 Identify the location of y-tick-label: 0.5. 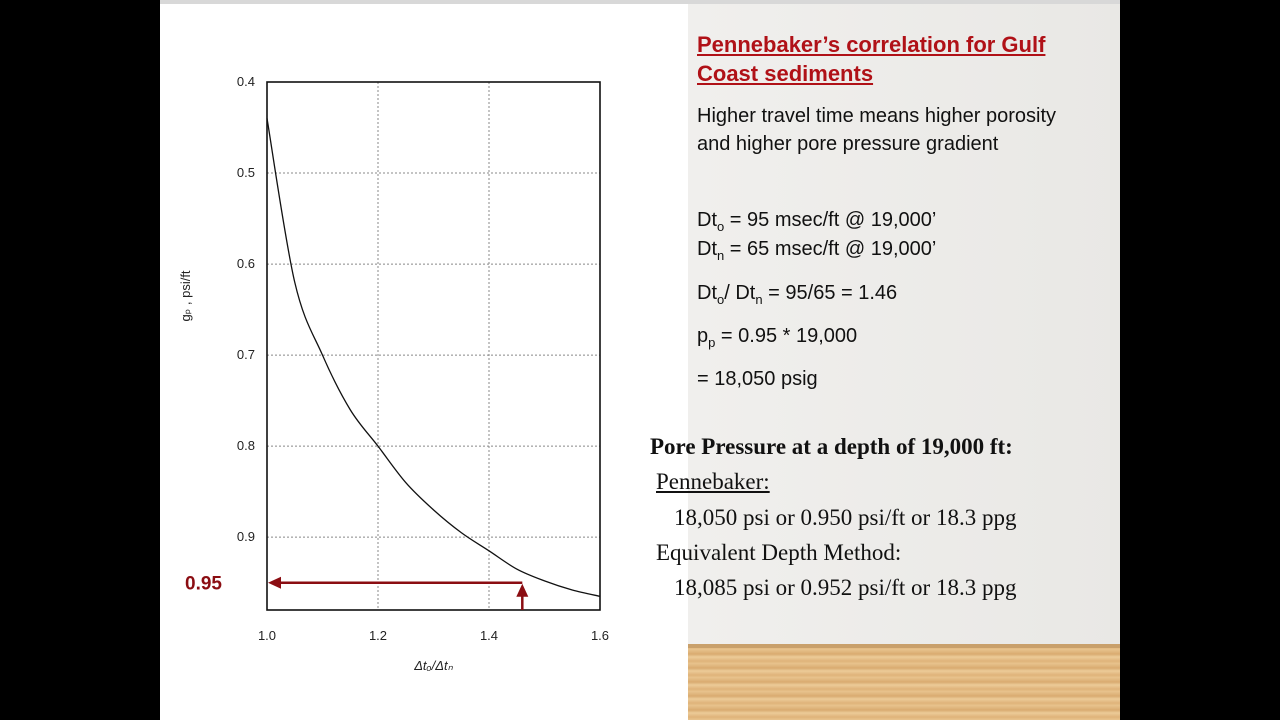
(246, 172).